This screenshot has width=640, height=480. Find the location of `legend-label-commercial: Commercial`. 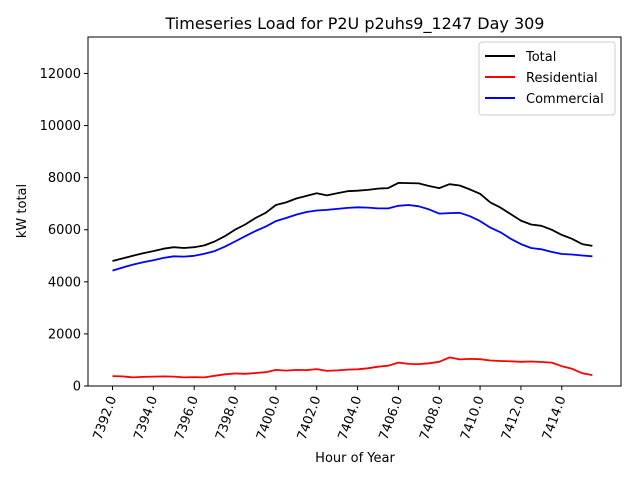

legend-label-commercial: Commercial is located at coordinates (565, 99).